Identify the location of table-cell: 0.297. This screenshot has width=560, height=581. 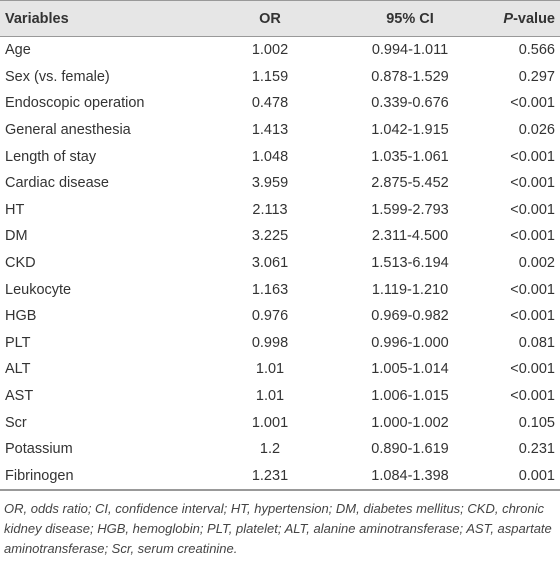
(536, 76).